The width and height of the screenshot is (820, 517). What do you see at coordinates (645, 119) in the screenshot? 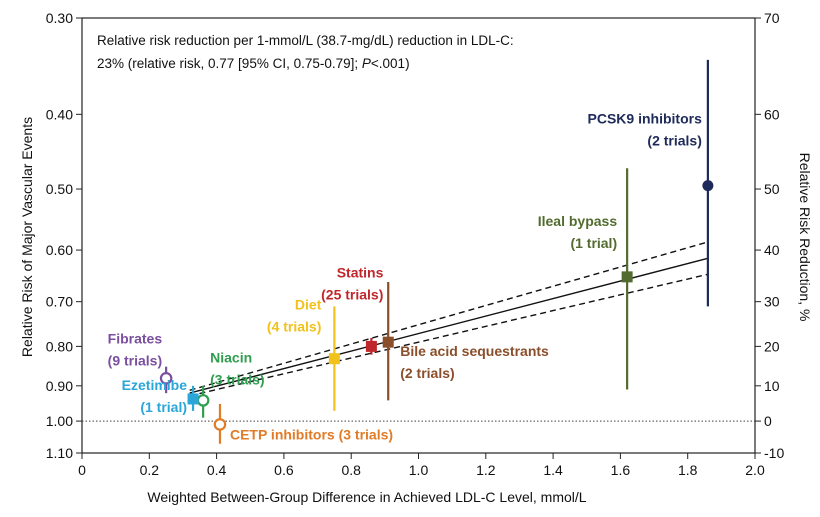
I see `label-pcsk9-inhibitors-1: PCSK9 inhibitors` at bounding box center [645, 119].